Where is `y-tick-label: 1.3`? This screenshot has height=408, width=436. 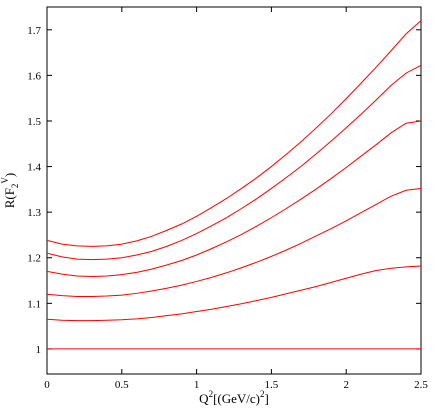 y-tick-label: 1.3 is located at coordinates (34, 213).